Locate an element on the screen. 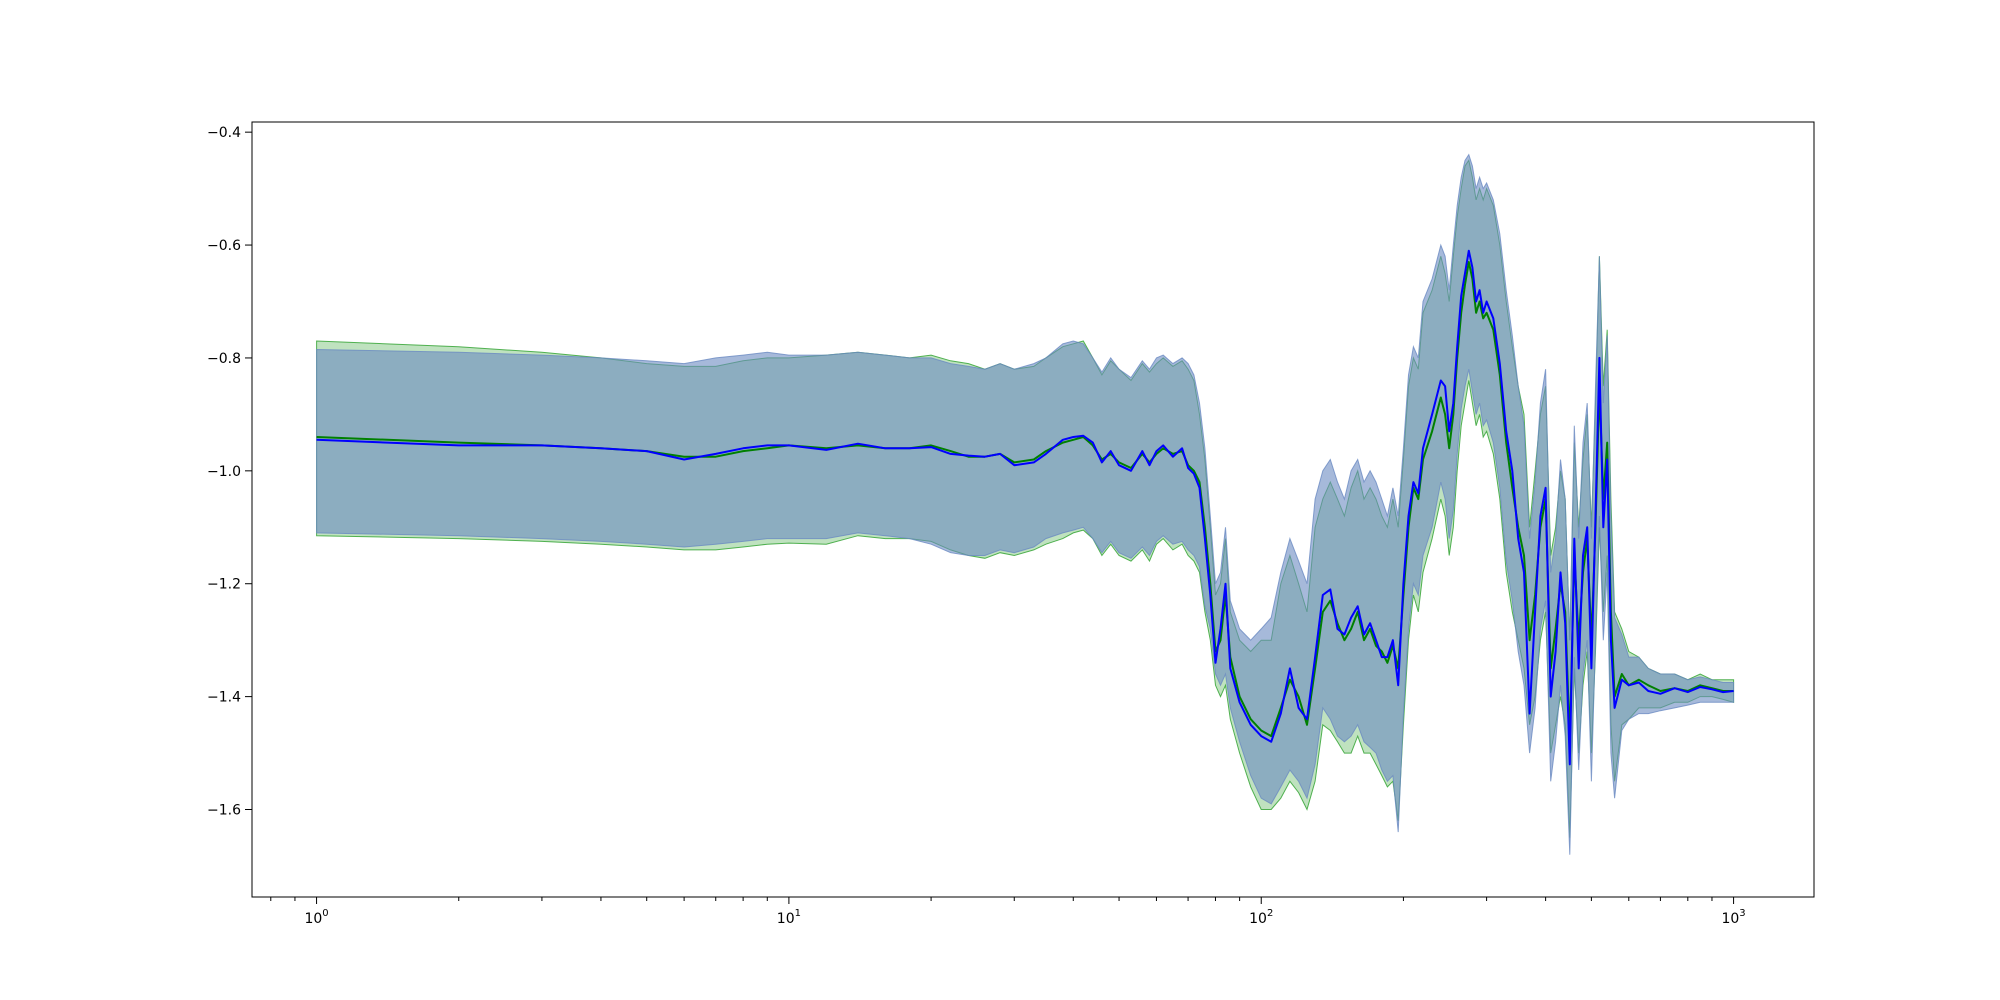  y-tick-label: −1.2 is located at coordinates (224, 585).